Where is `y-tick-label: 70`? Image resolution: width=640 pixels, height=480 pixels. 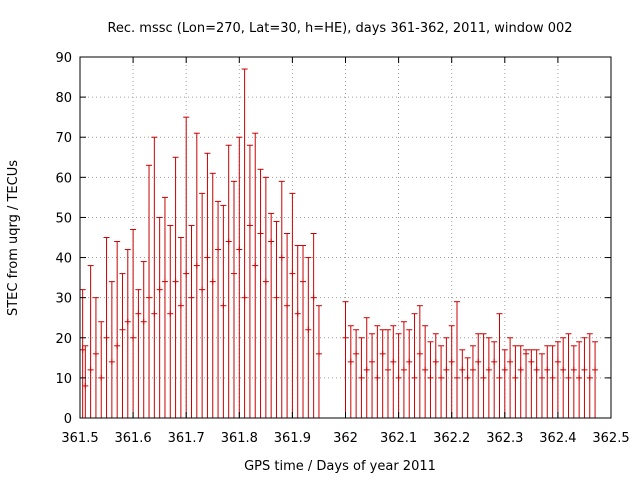
y-tick-label: 70 is located at coordinates (63, 138).